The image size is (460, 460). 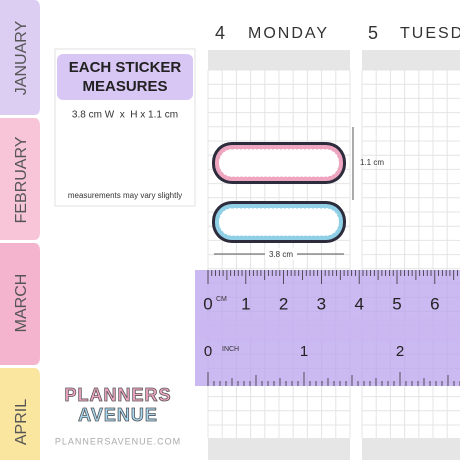 I want to click on dimension-label: 1.1 cm, so click(x=372, y=162).